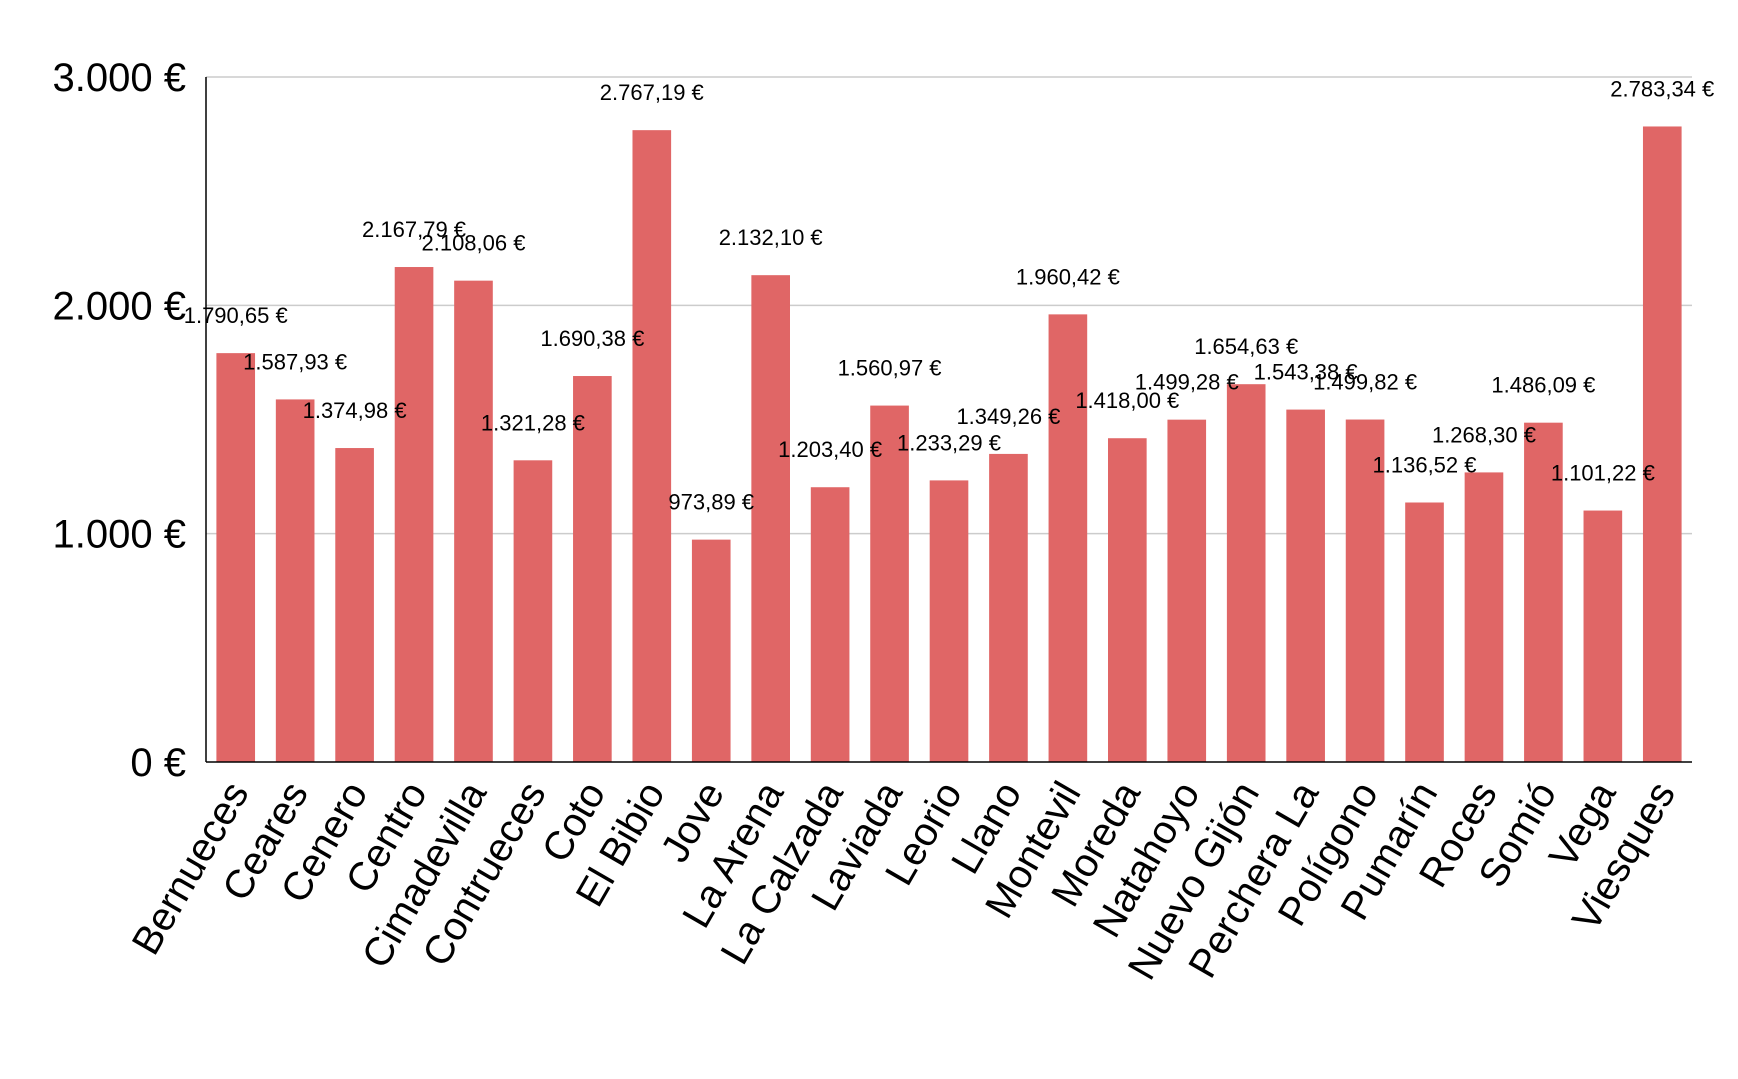 This screenshot has height=1079, width=1738. What do you see at coordinates (1068, 276) in the screenshot?
I see `data-label: 1.960,42 €` at bounding box center [1068, 276].